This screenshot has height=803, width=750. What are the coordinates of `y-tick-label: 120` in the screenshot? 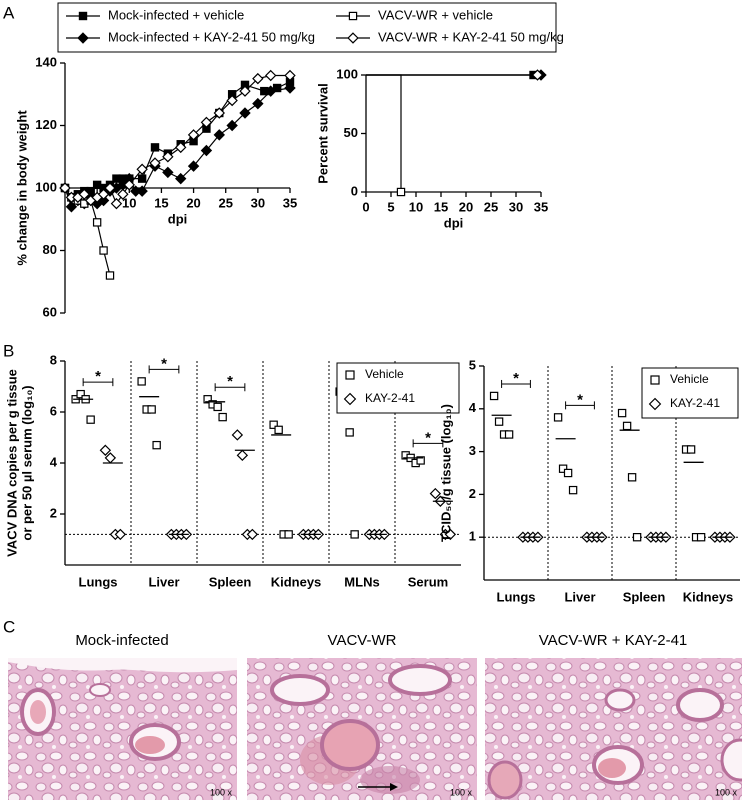 It's located at (46, 124).